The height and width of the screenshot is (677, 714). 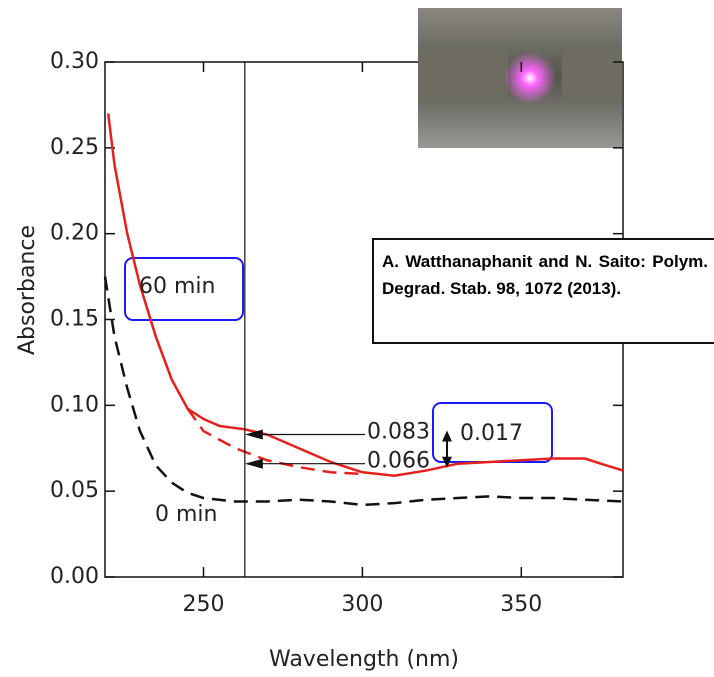 I want to click on series-label: 60 min, so click(x=177, y=286).